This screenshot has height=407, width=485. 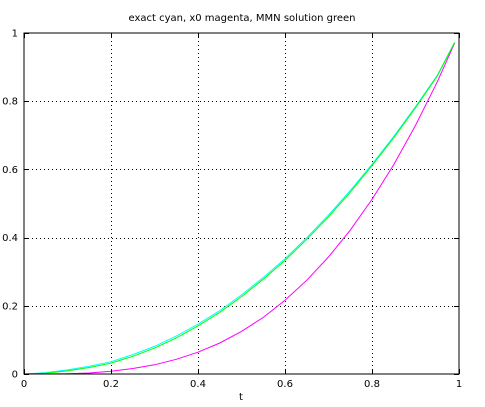 What do you see at coordinates (372, 384) in the screenshot?
I see `x-tick-label: 0.8` at bounding box center [372, 384].